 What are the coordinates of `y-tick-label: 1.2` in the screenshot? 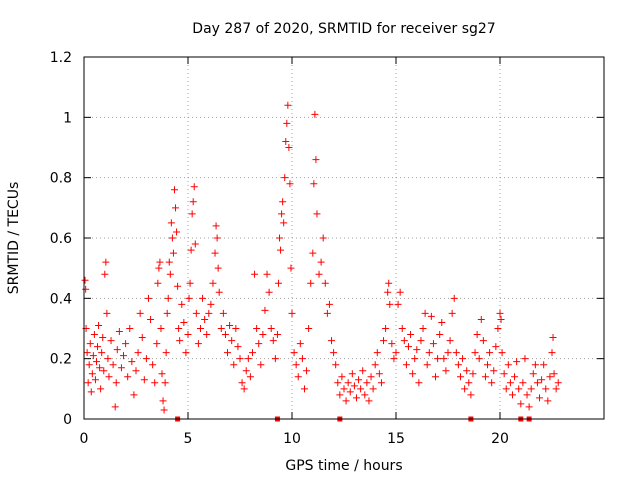 It's located at (61, 58).